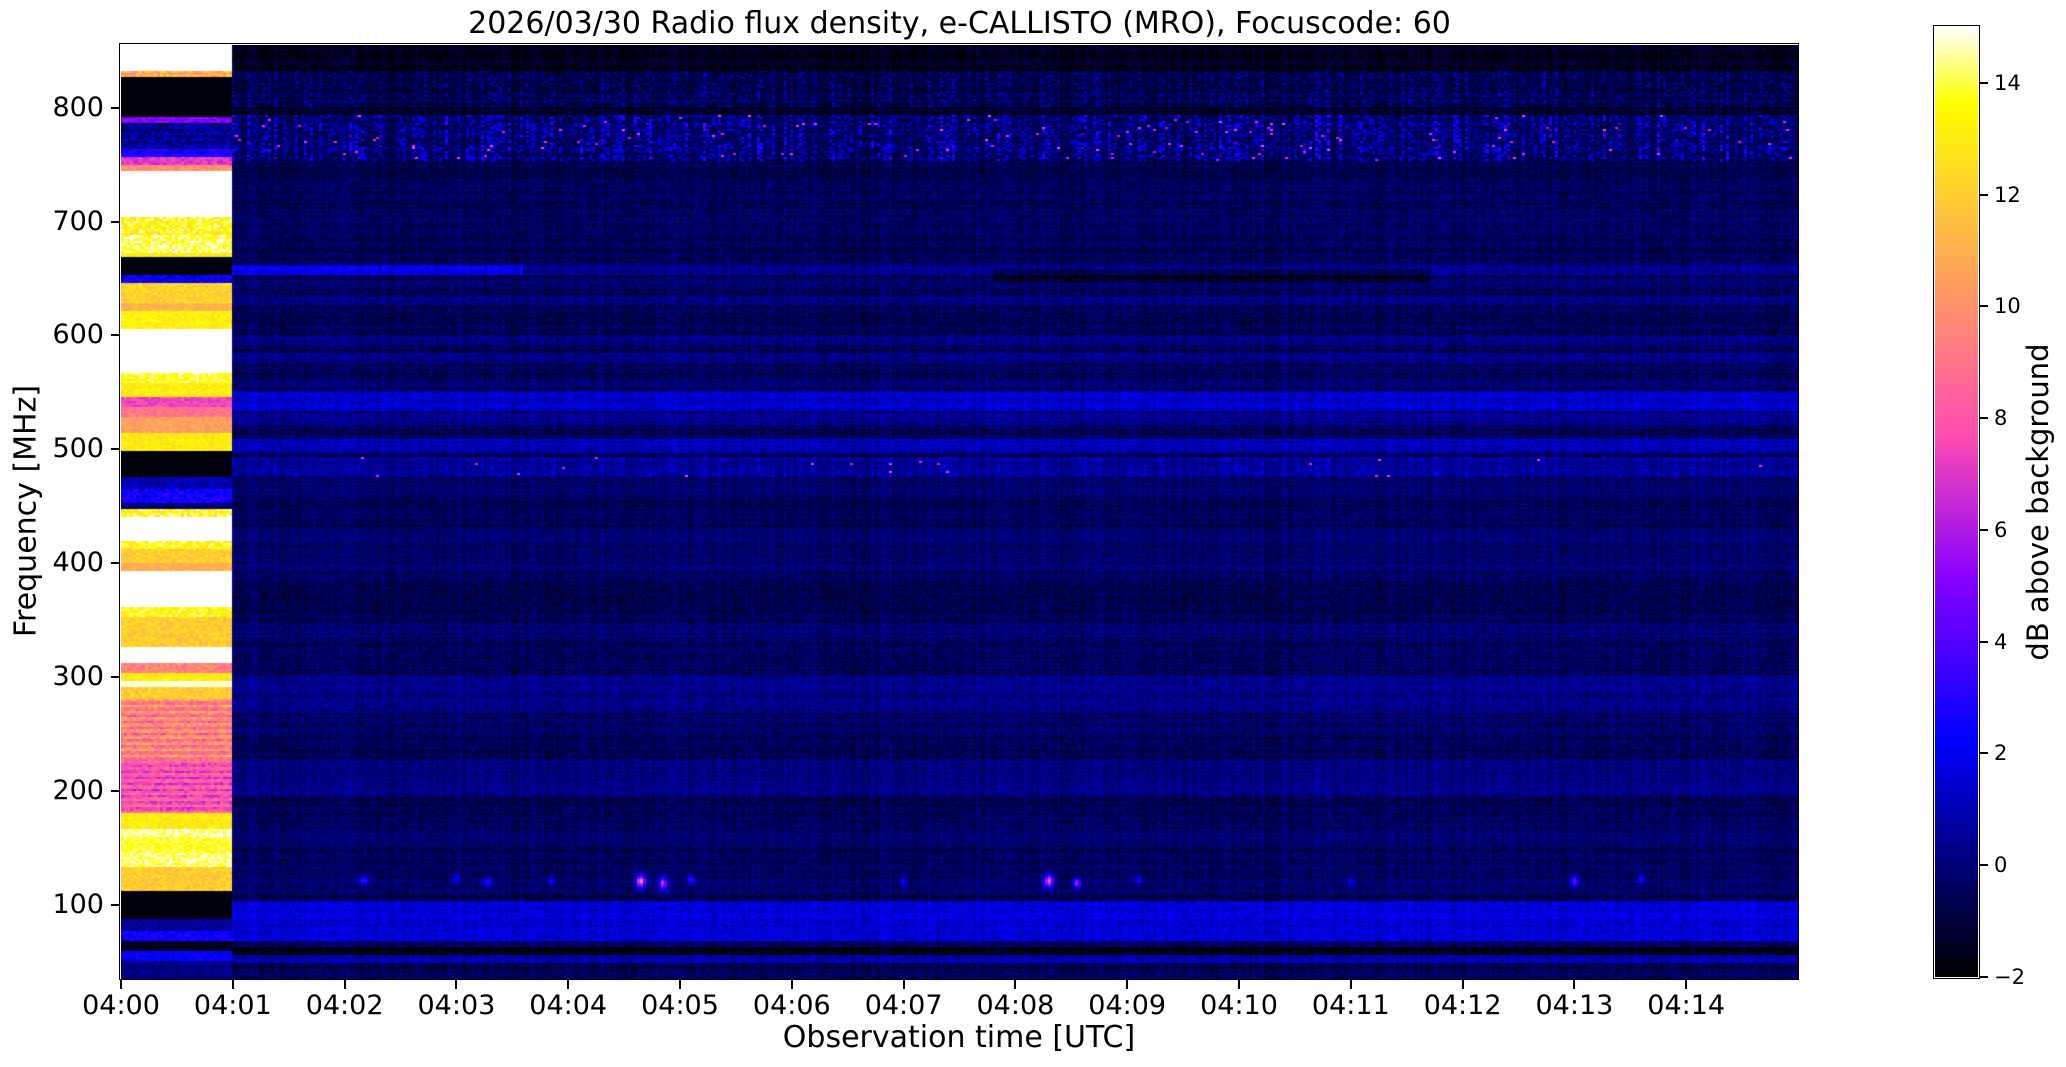  Describe the element at coordinates (232, 1005) in the screenshot. I see `x-tick-label: 04:01` at that location.